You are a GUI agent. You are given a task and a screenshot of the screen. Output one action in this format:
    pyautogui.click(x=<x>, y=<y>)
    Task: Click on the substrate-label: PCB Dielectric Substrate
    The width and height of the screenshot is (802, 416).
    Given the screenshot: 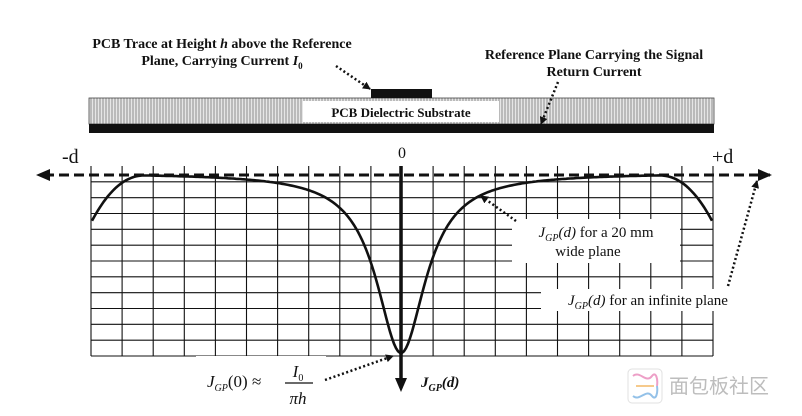 What is the action you would take?
    pyautogui.click(x=401, y=112)
    